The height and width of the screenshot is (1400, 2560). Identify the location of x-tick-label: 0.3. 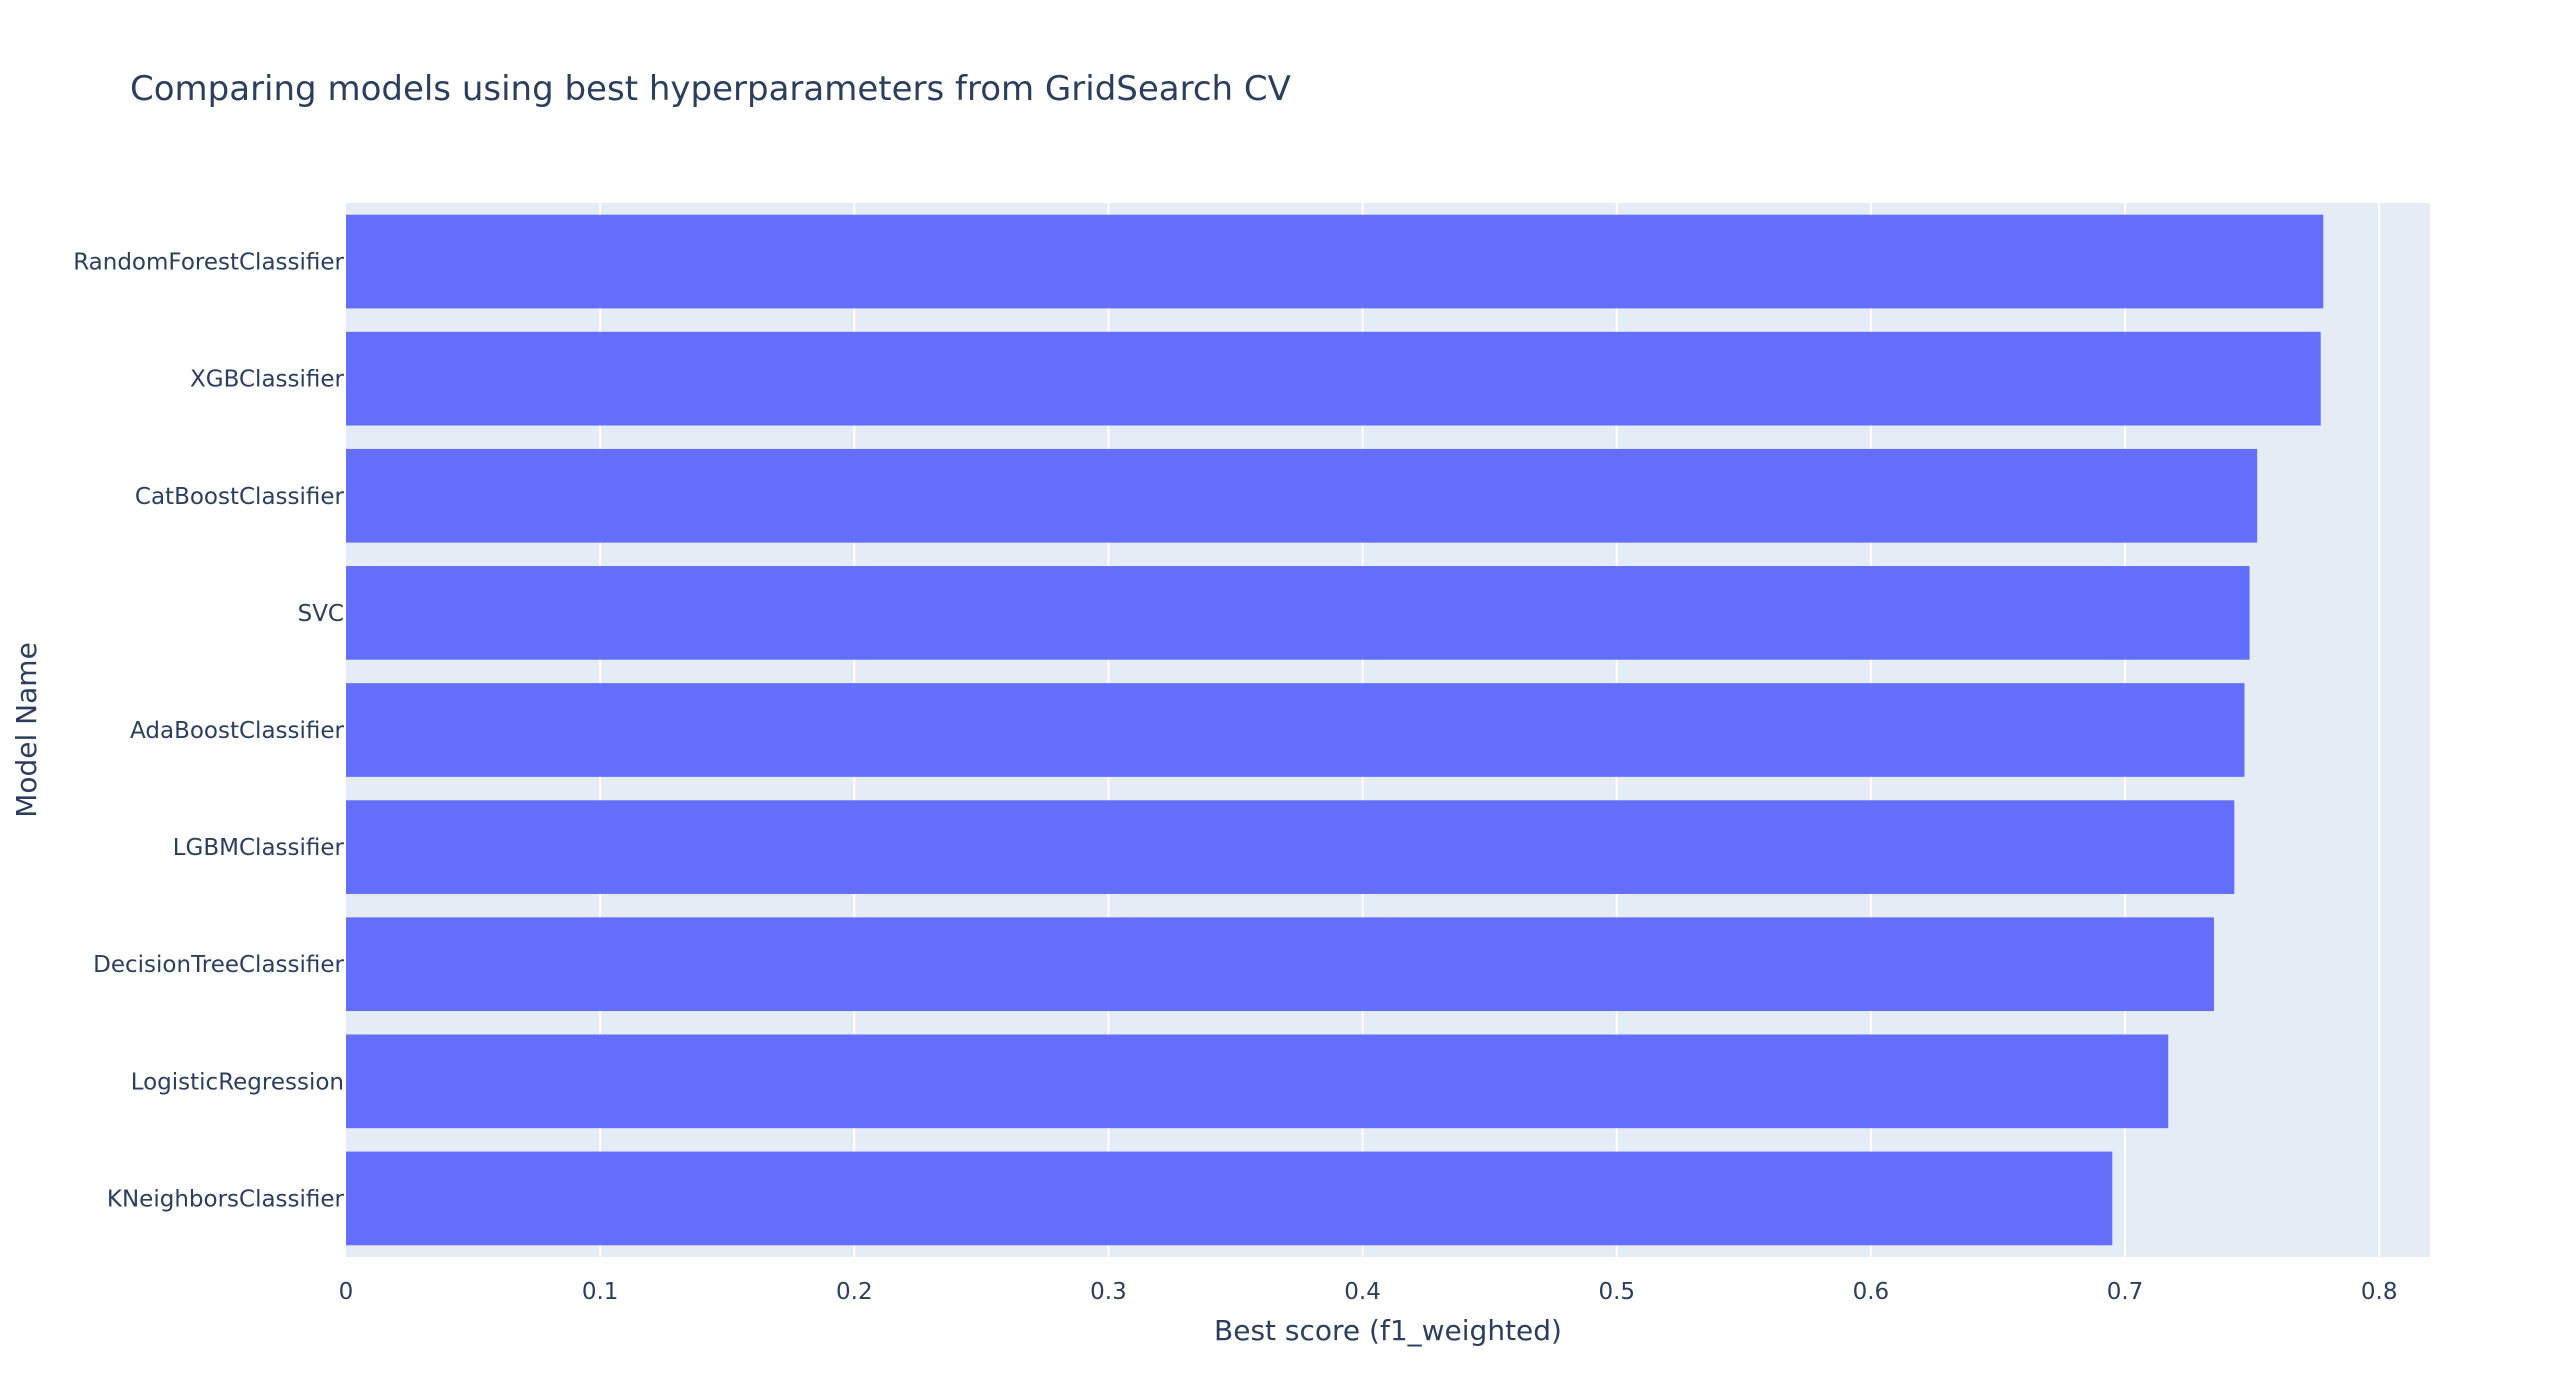
(1108, 1292).